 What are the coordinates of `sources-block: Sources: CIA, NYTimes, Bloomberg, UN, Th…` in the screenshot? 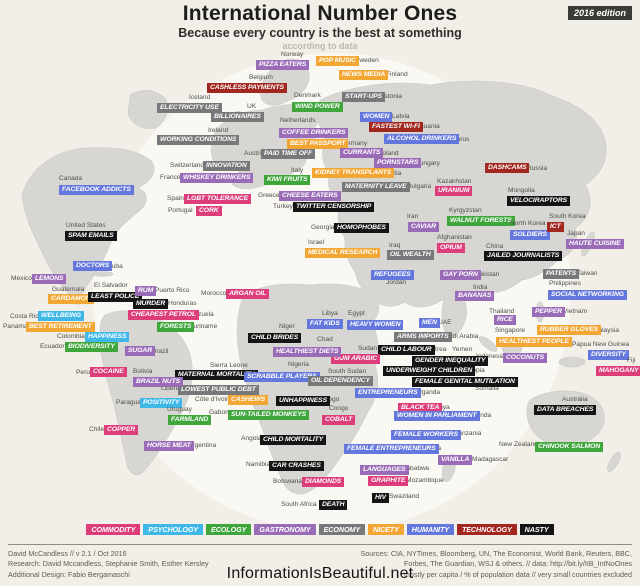 It's located at (497, 564).